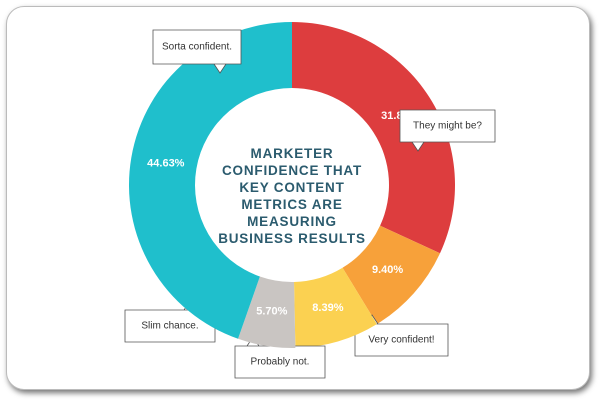 Image resolution: width=600 pixels, height=400 pixels. Describe the element at coordinates (197, 47) in the screenshot. I see `callout-label: Sorta confident.` at that location.